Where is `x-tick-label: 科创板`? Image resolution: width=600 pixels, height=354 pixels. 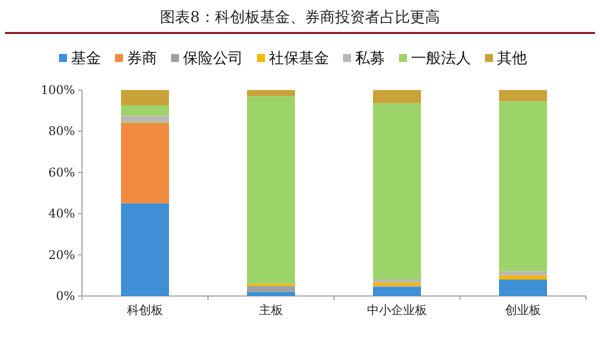 x-tick-label: 科创板 is located at coordinates (145, 310).